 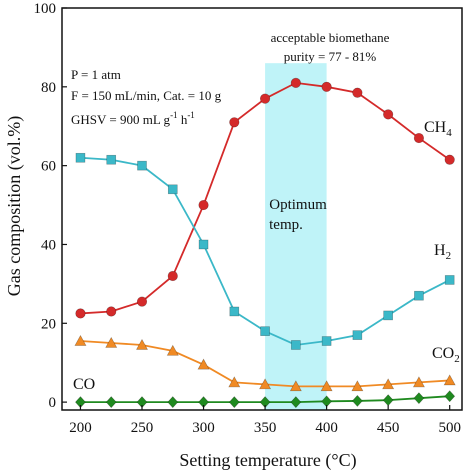 I want to click on y-tick-label: 20, so click(x=48, y=324).